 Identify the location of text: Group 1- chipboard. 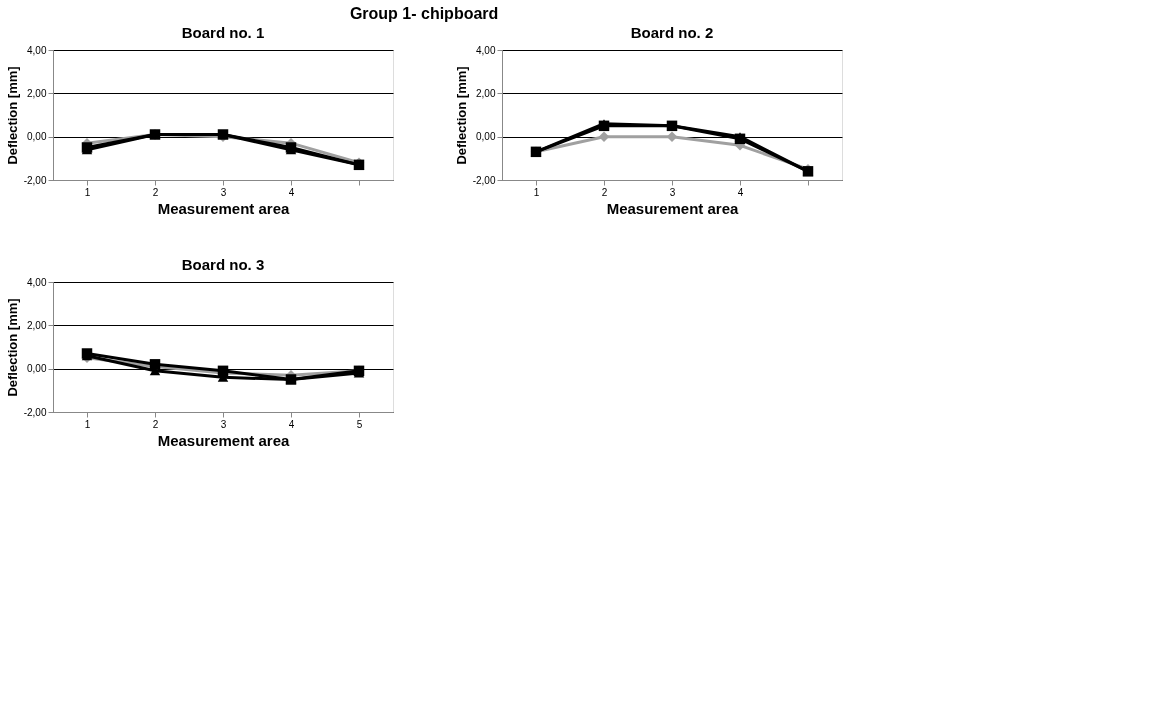
(424, 13).